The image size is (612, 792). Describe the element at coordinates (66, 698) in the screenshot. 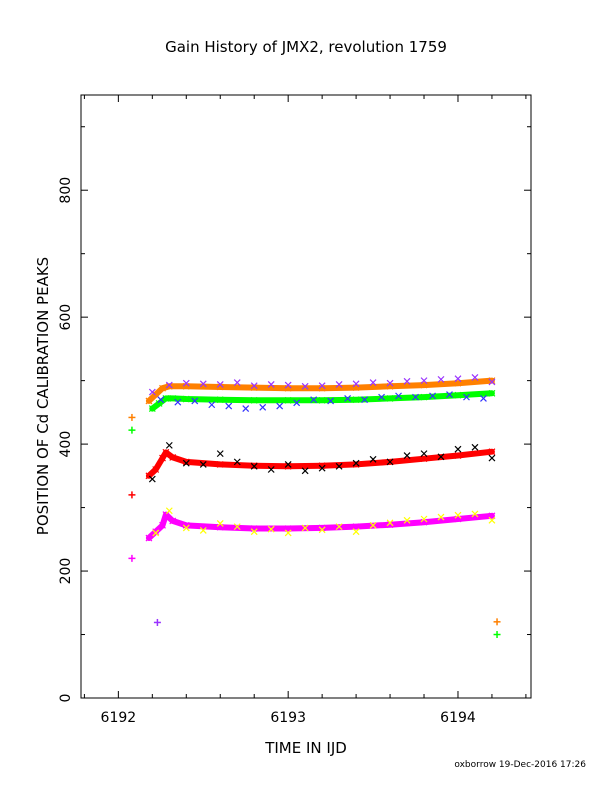

I see `y-tick-label: 0` at that location.